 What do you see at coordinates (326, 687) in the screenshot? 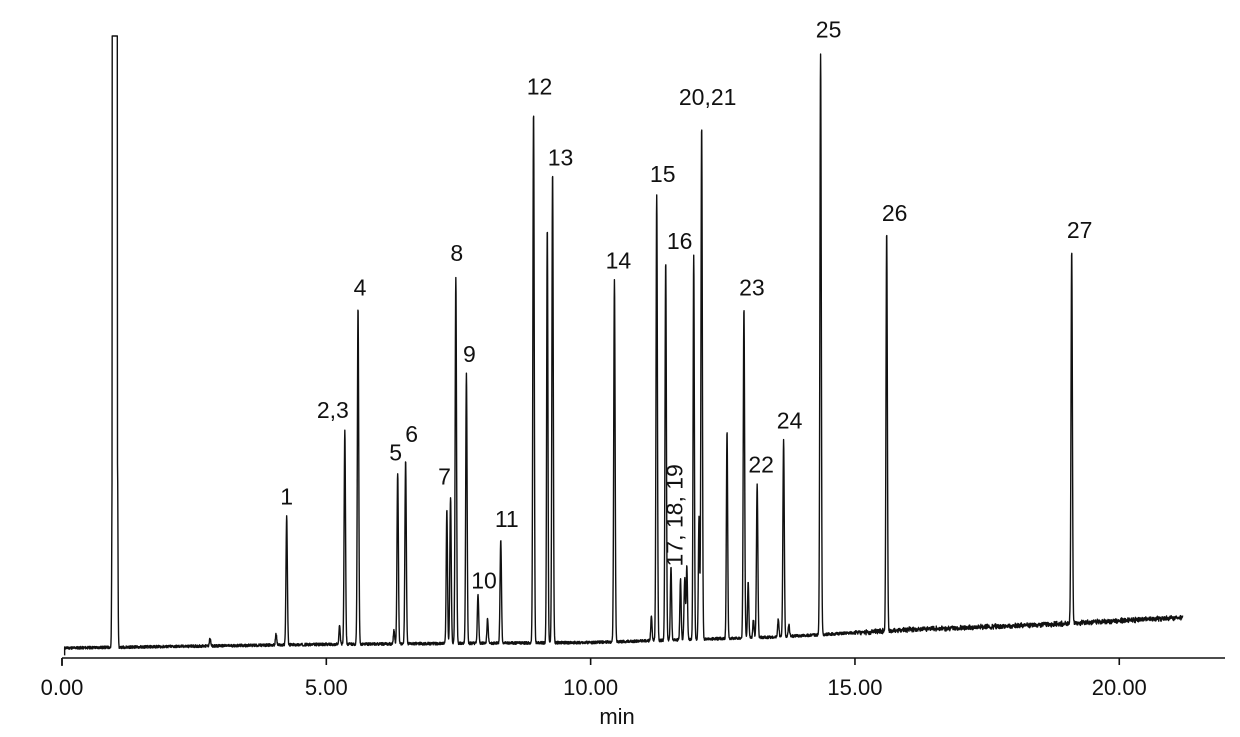
I see `x-tick-label: 5.00` at bounding box center [326, 687].